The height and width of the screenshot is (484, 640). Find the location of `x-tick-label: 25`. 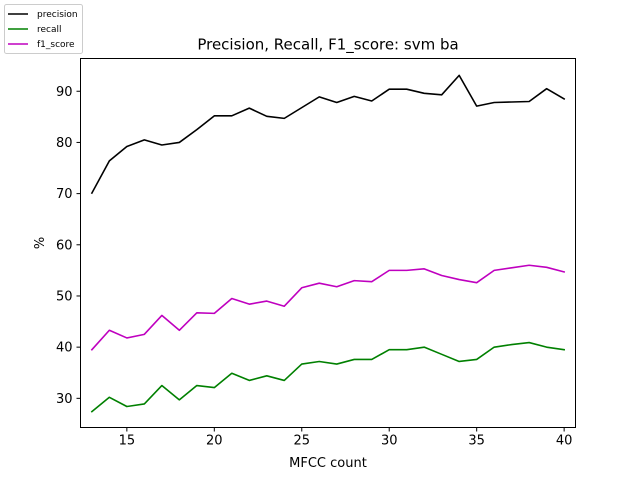

x-tick-label: 25 is located at coordinates (301, 441).